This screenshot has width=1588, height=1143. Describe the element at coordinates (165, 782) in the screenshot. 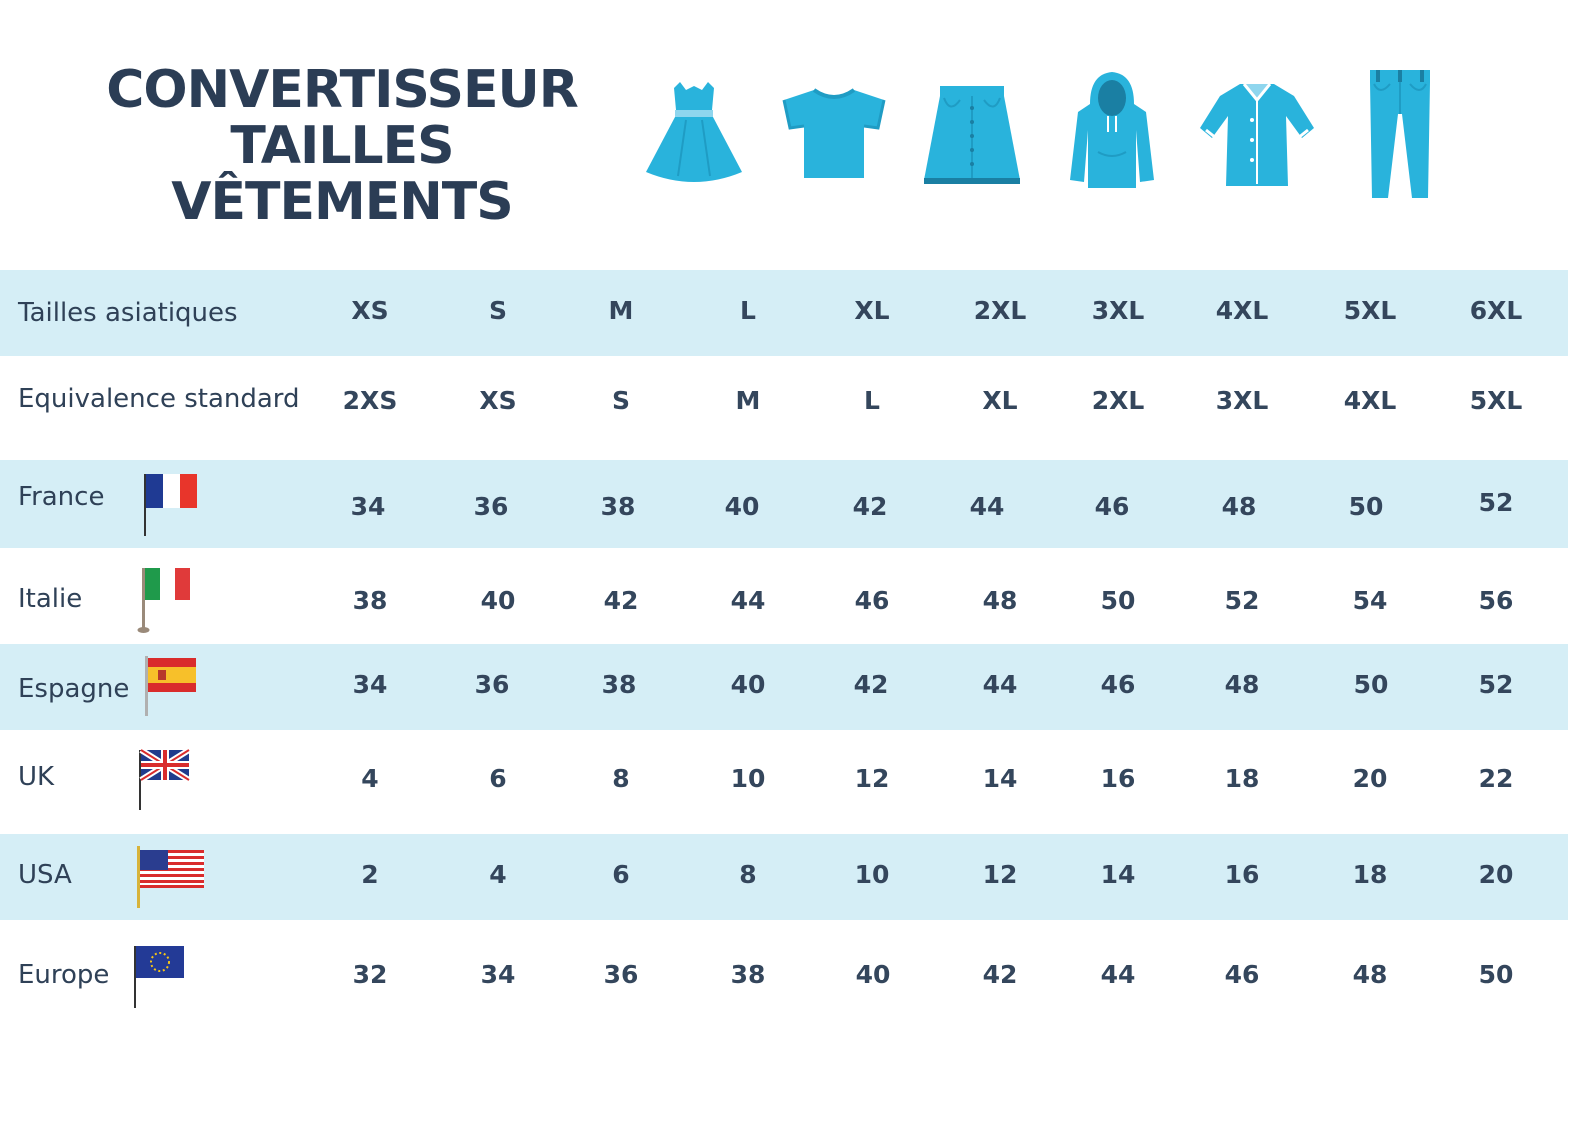

I see `uk-flag-icon` at that location.